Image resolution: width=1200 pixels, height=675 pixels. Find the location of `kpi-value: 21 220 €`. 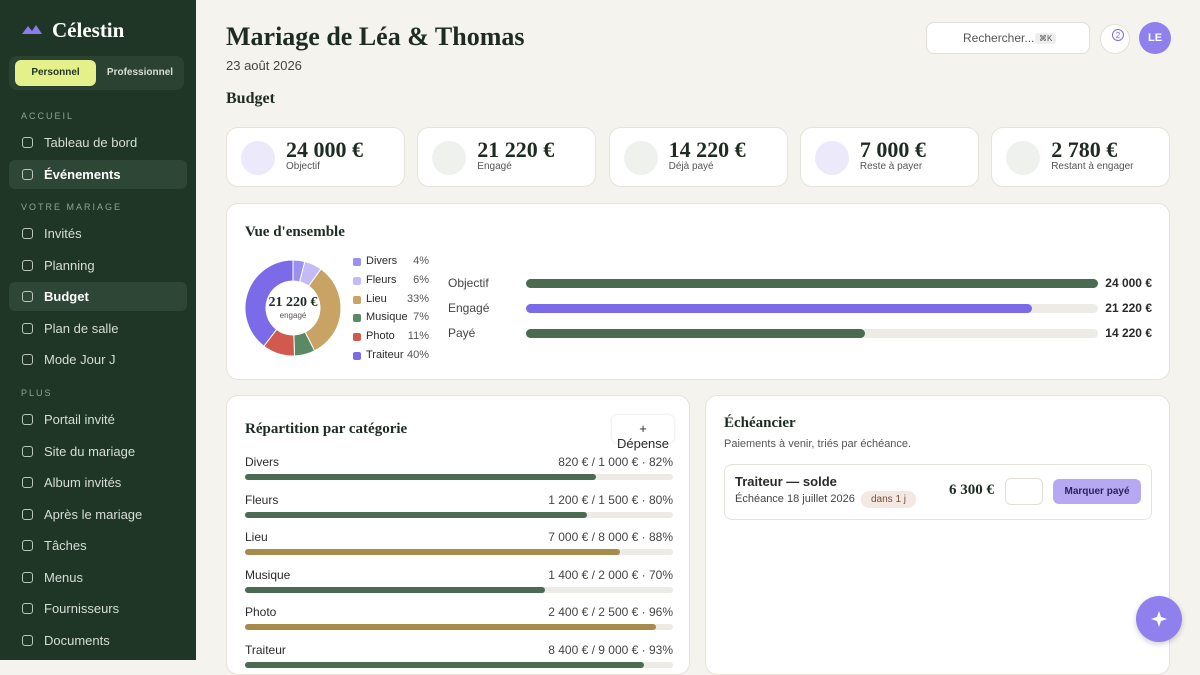

kpi-value: 21 220 € is located at coordinates (516, 149).